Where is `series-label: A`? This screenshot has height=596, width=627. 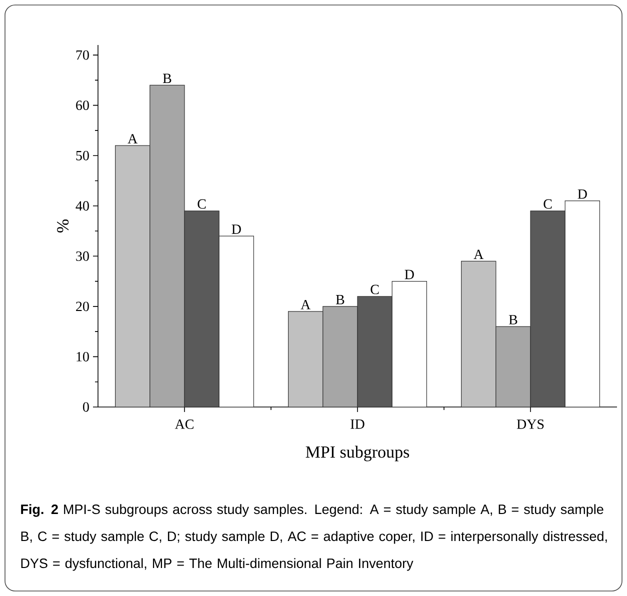 series-label: A is located at coordinates (479, 254).